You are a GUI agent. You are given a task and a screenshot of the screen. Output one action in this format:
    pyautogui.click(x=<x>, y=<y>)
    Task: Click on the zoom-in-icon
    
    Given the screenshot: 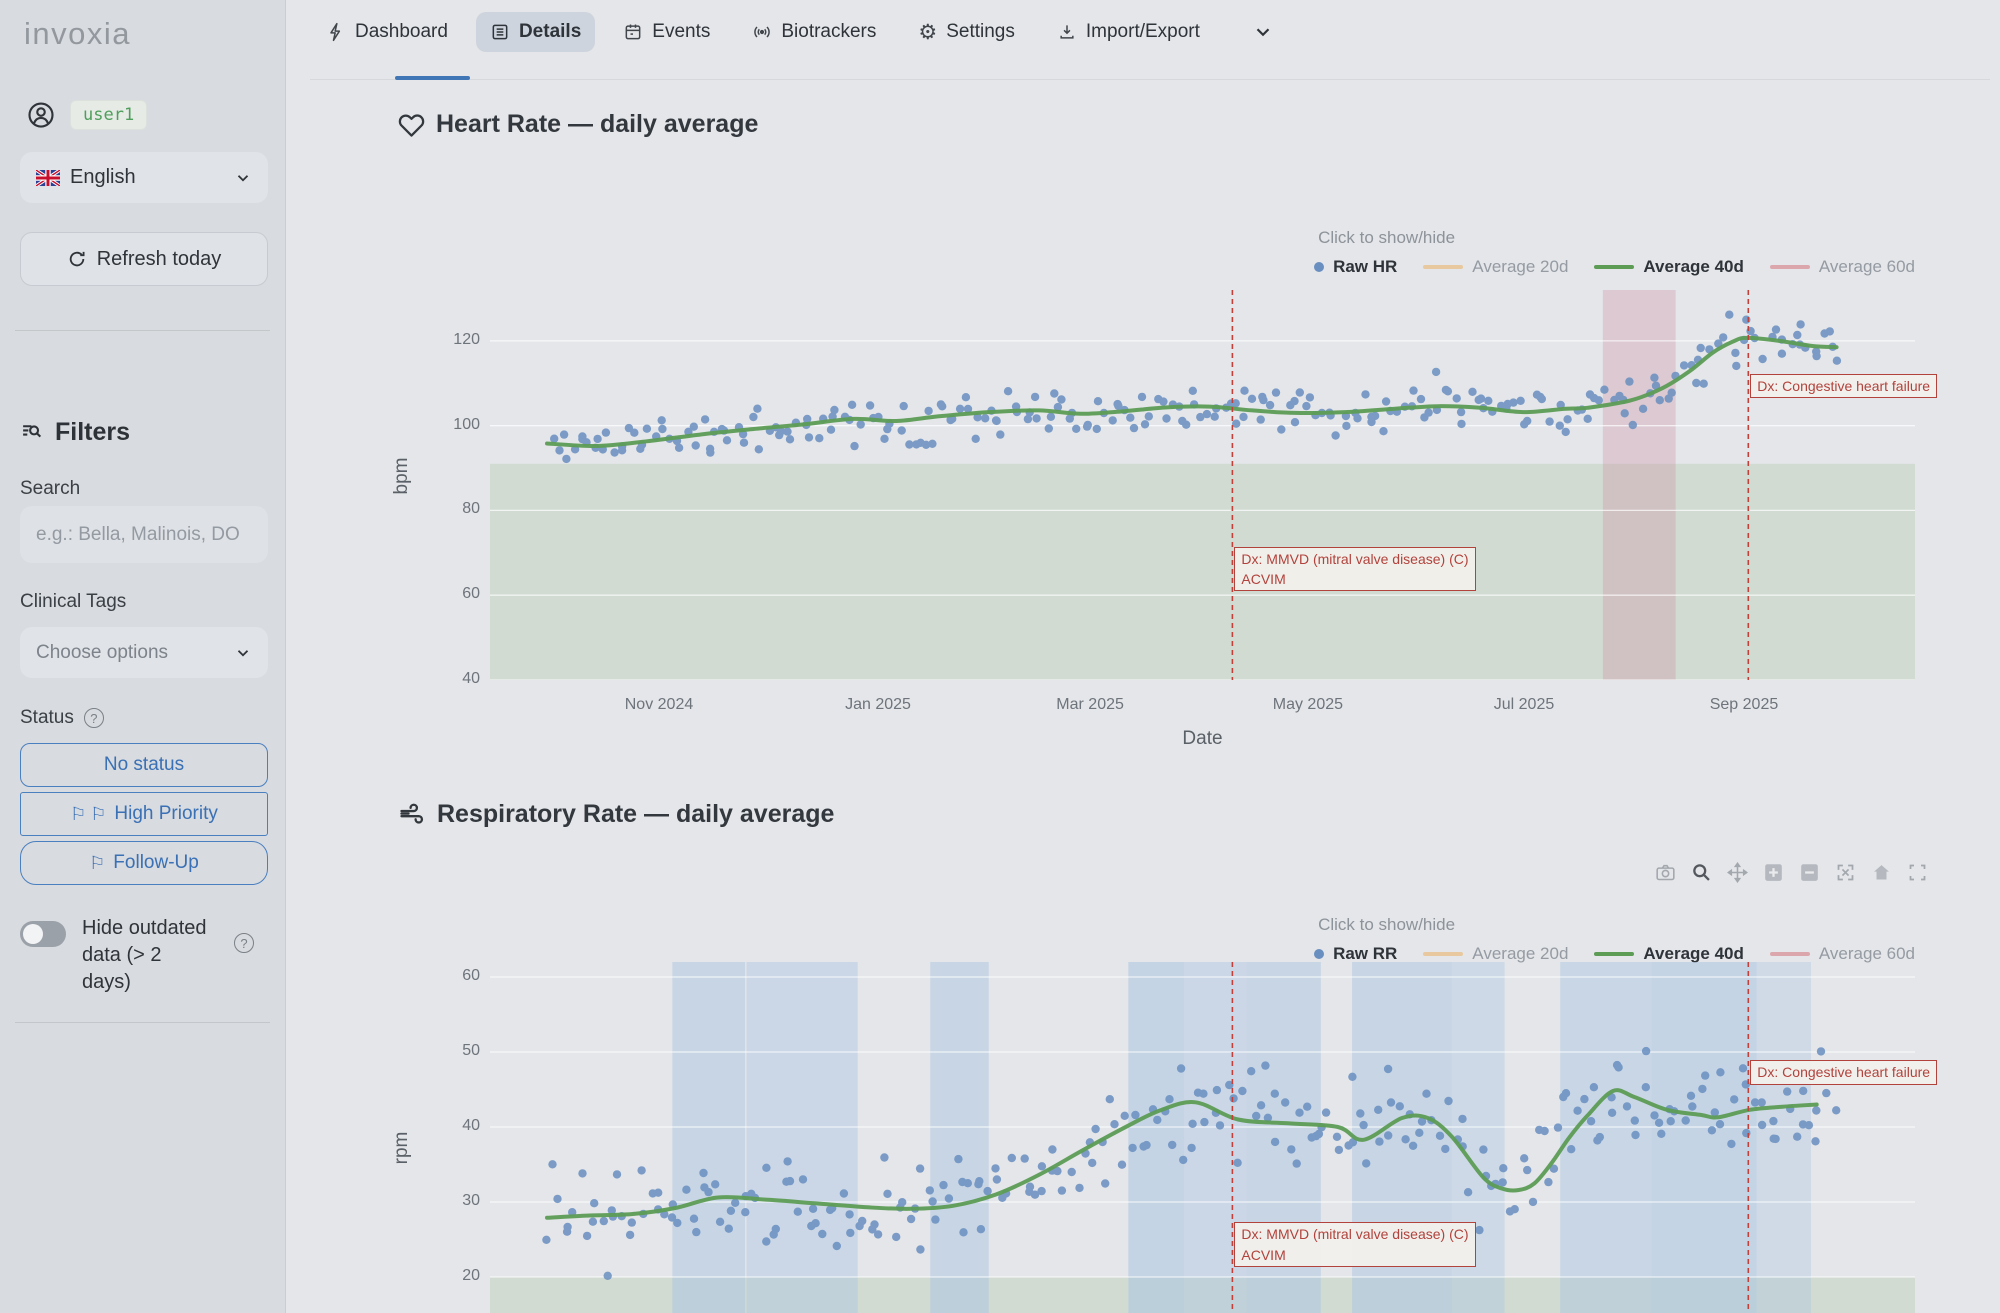 What is the action you would take?
    pyautogui.click(x=1773, y=872)
    